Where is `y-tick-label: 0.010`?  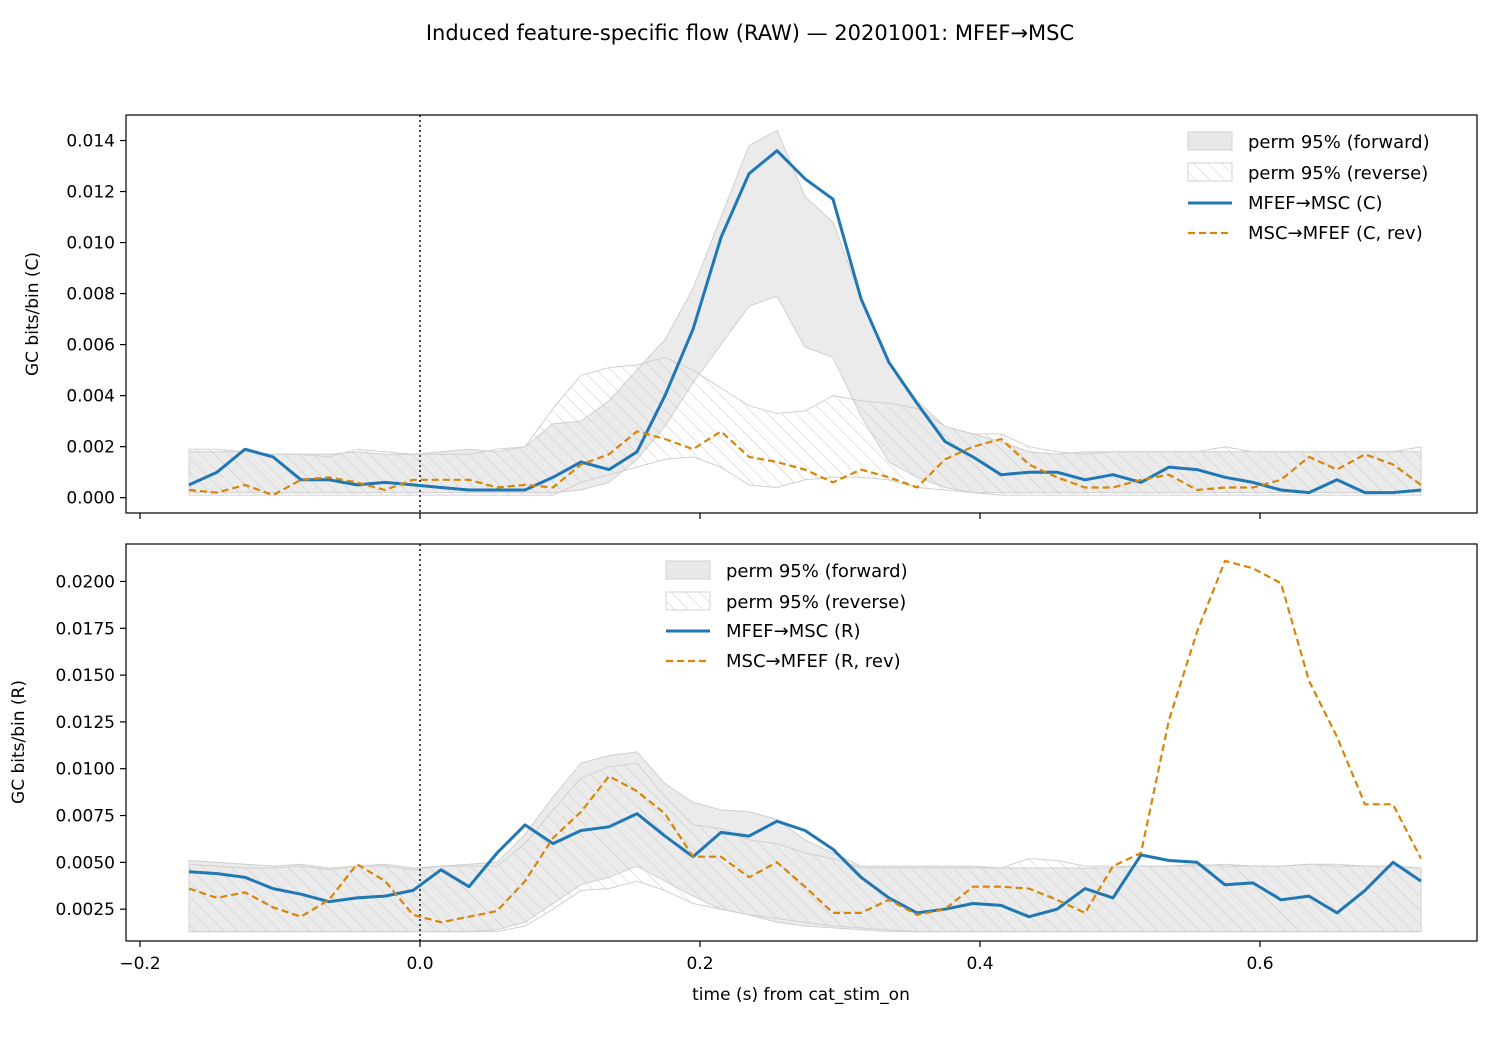 y-tick-label: 0.010 is located at coordinates (90, 244).